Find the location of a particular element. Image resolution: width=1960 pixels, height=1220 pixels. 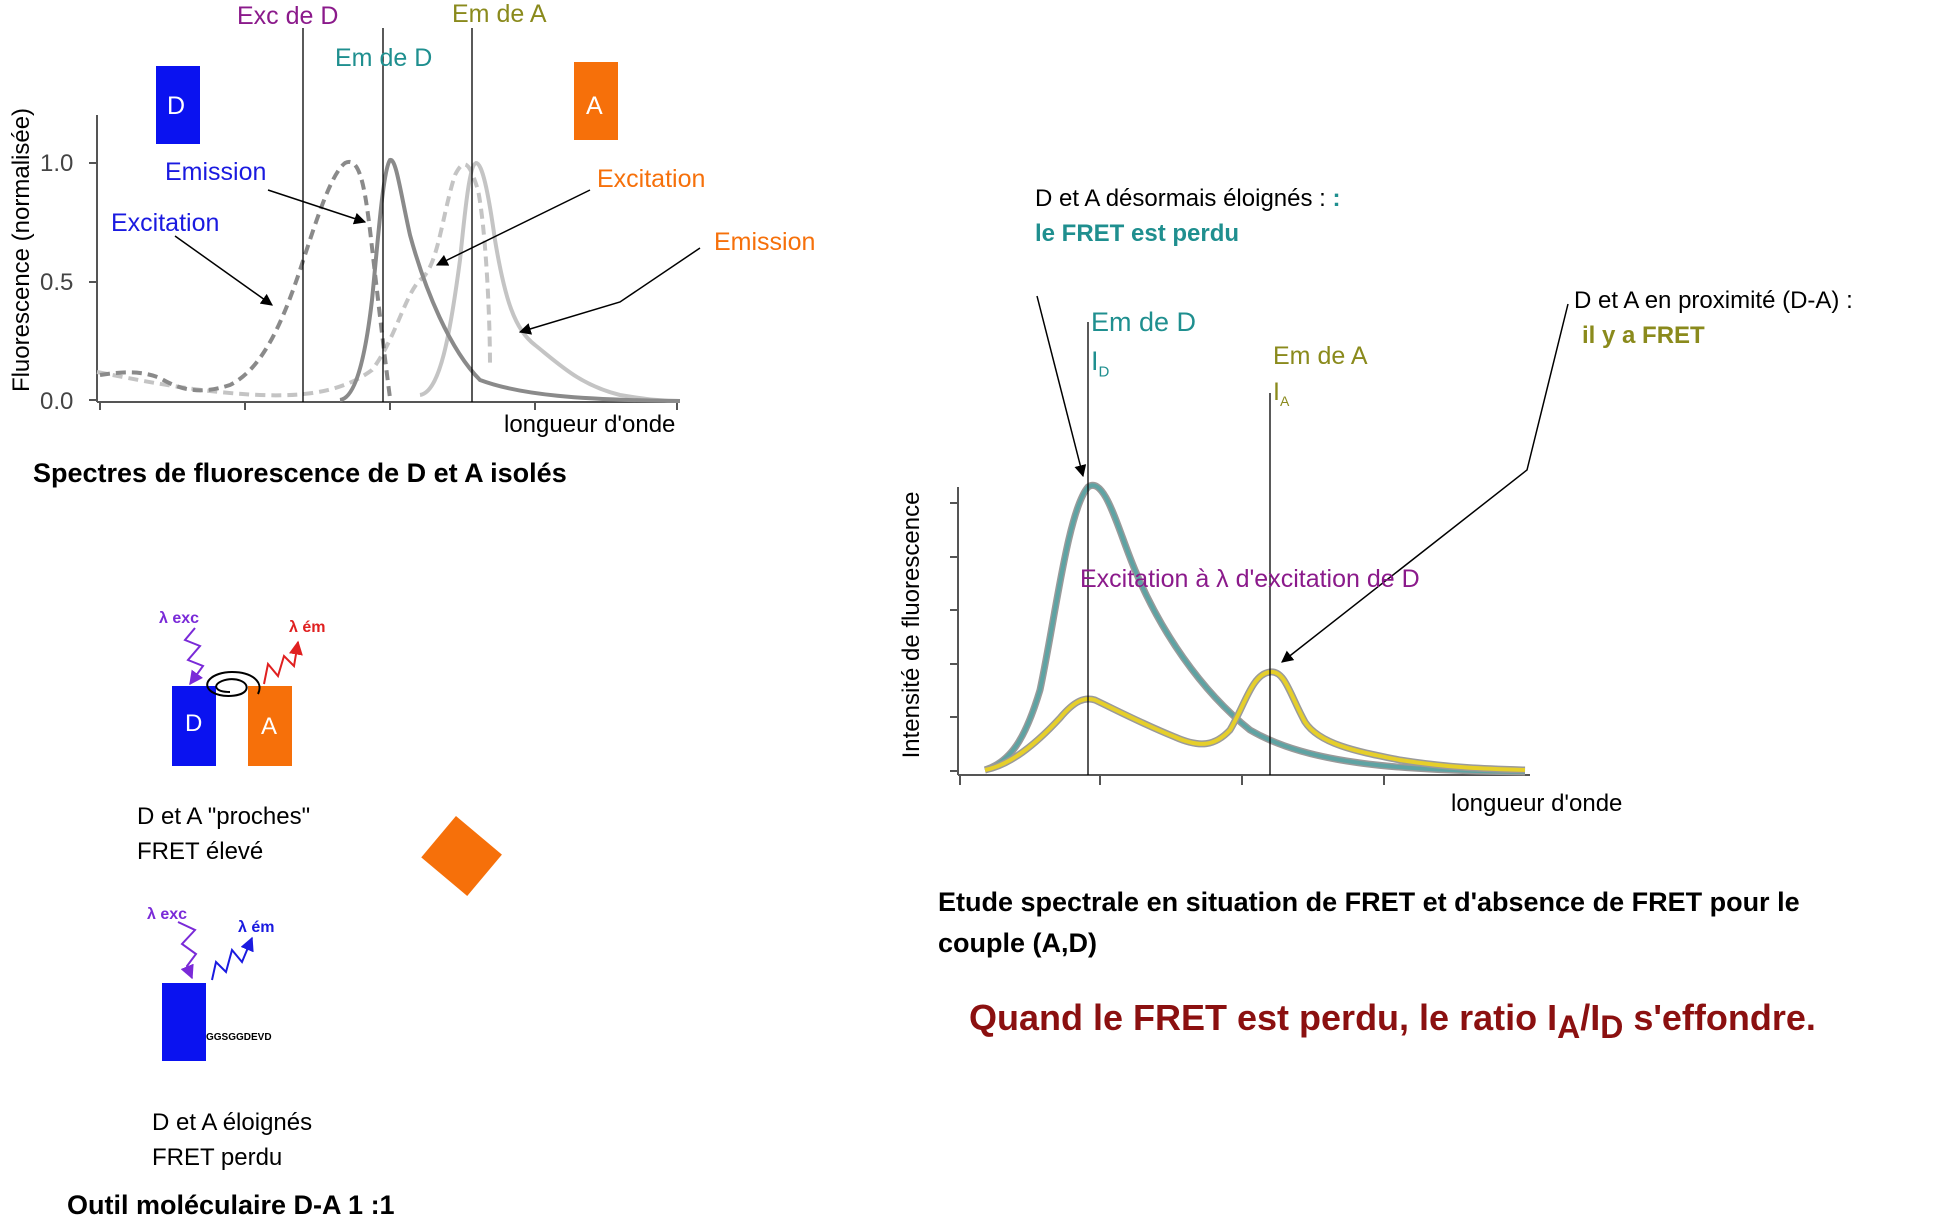

donor-excitation-curve is located at coordinates (245, 279).